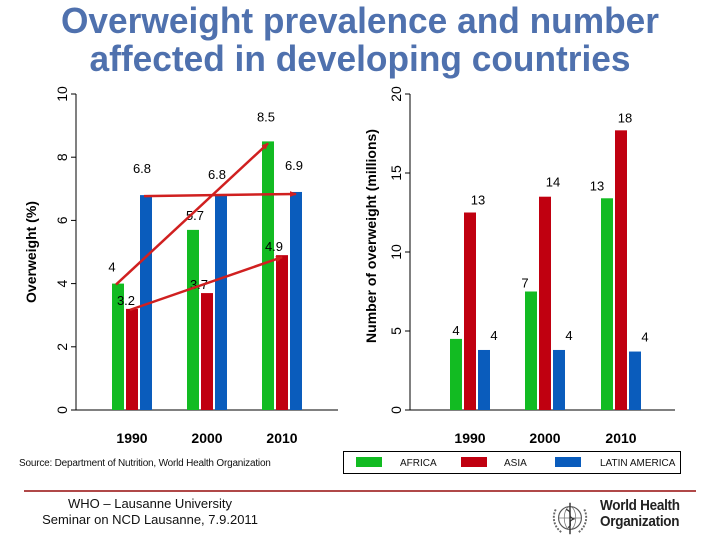 The image size is (720, 540). I want to click on data-label: 14, so click(553, 182).